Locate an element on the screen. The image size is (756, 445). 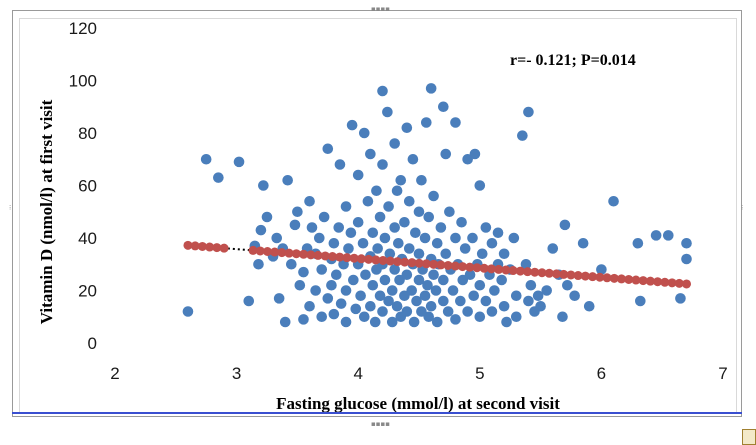
resize-handle-bottom: ▪▪▪▪ is located at coordinates (380, 424).